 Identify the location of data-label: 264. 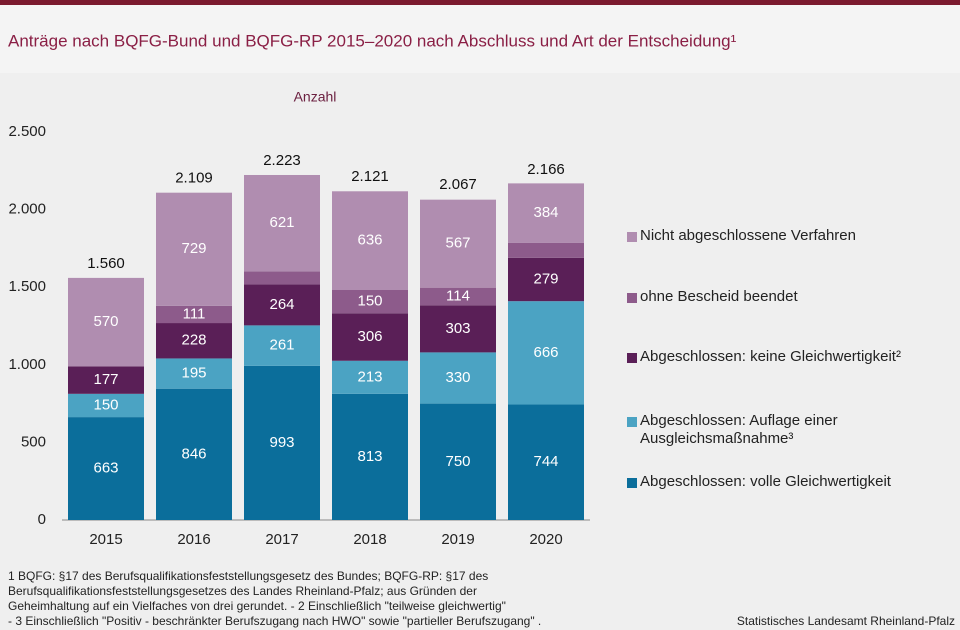
(281, 304).